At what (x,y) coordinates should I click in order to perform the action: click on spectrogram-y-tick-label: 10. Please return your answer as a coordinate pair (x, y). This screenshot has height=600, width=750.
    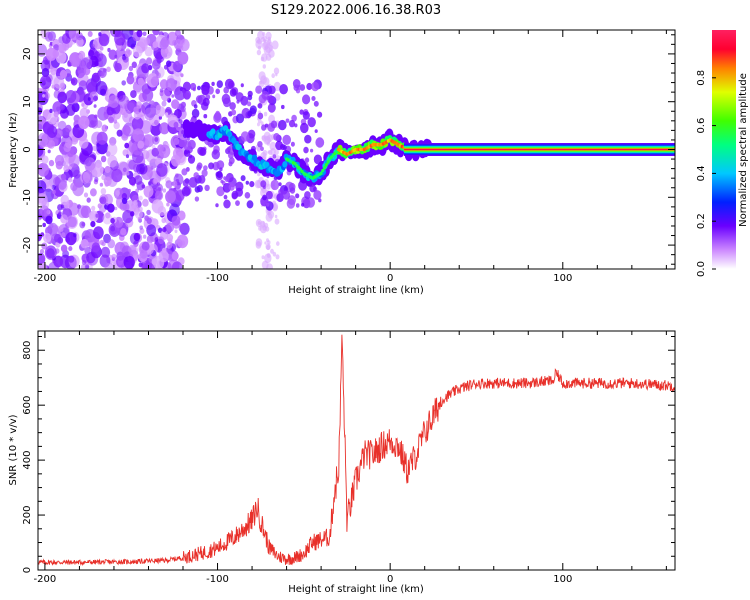
    Looking at the image, I should click on (27, 101).